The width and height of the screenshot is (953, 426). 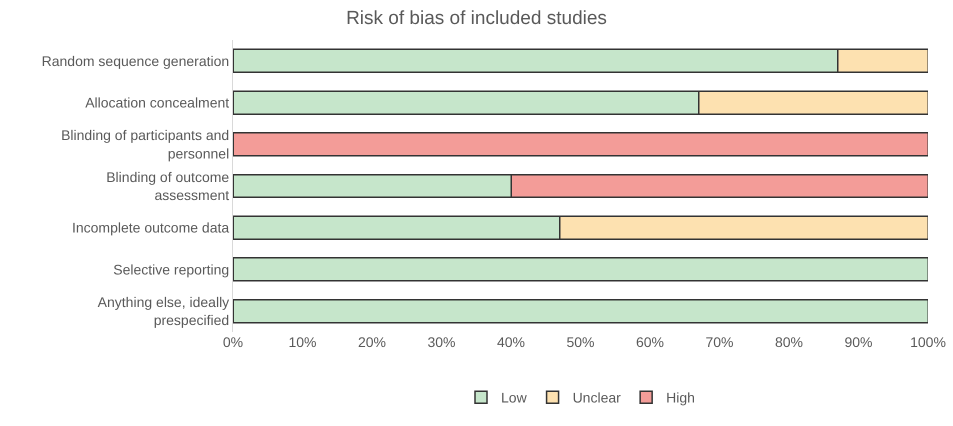 What do you see at coordinates (680, 398) in the screenshot?
I see `legend-label: High` at bounding box center [680, 398].